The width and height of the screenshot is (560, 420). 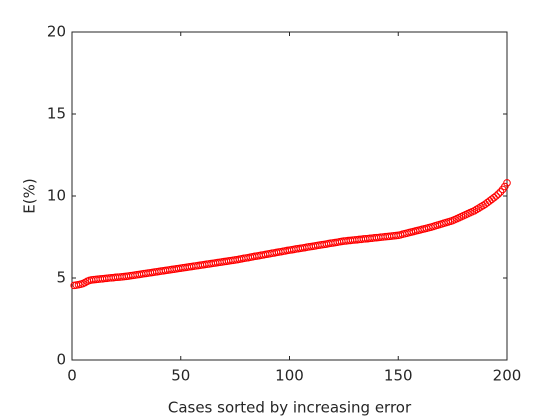 I want to click on x-tick-label: 50, so click(x=180, y=376).